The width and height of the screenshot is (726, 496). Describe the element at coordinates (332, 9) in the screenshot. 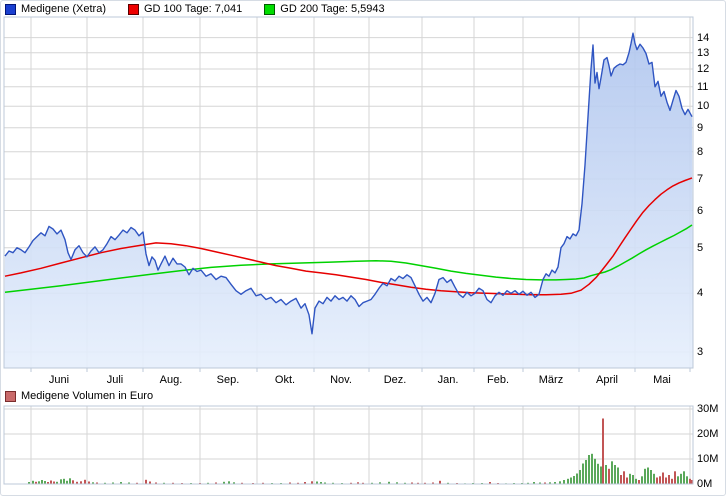

I see `legend-label-gd200: GD 200 Tage: 5,5943` at that location.